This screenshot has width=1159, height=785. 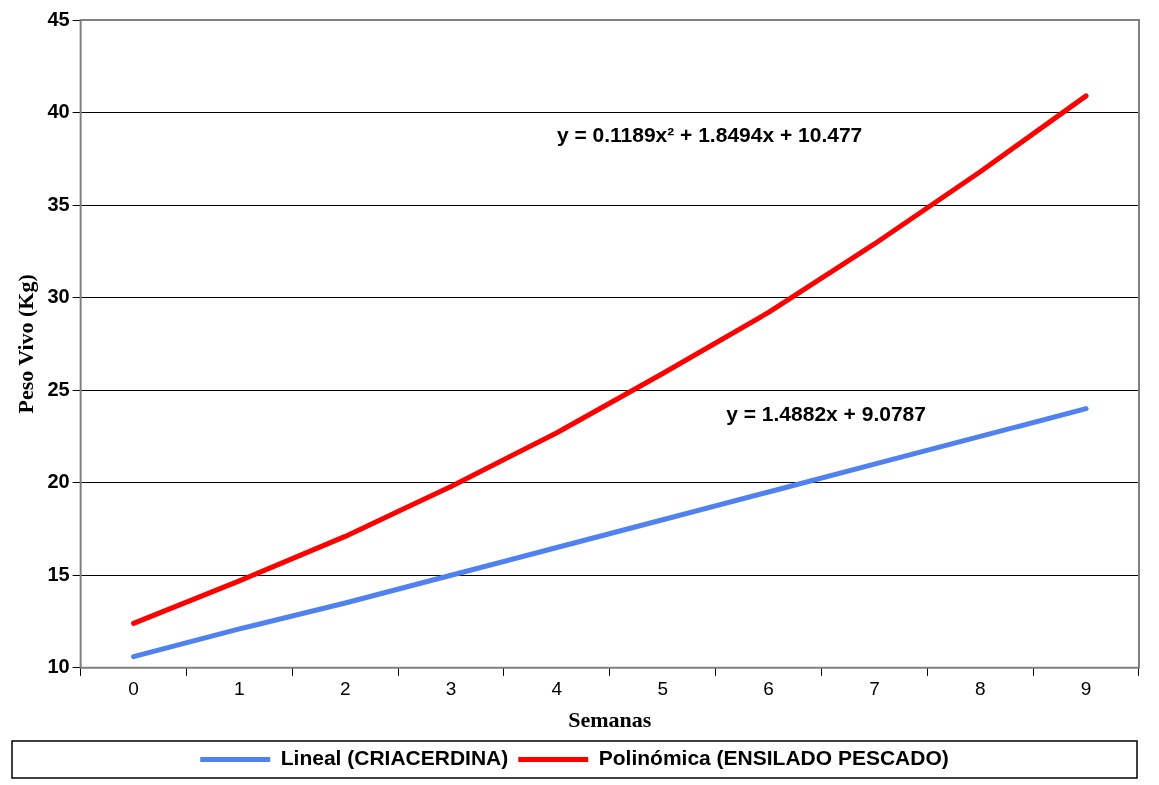 What do you see at coordinates (58, 388) in the screenshot?
I see `y-tick-label: 25` at bounding box center [58, 388].